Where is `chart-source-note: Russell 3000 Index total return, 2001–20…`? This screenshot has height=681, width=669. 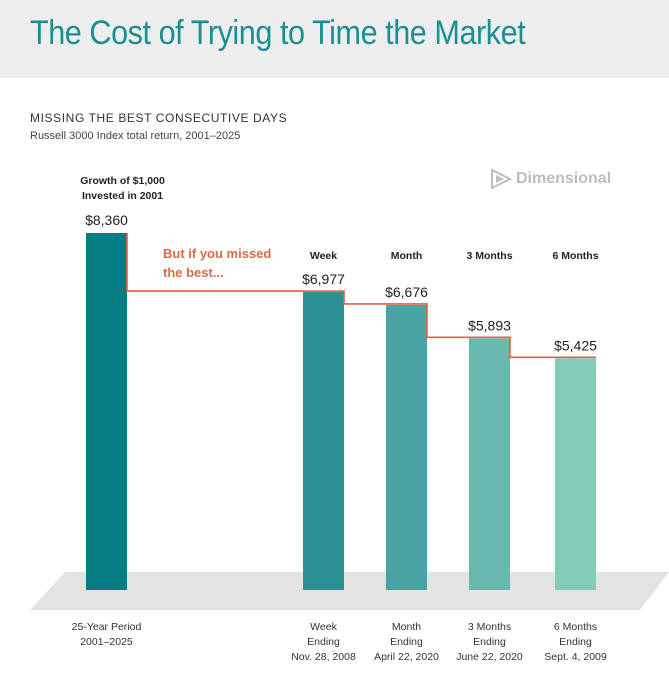
chart-source-note: Russell 3000 Index total return, 2001–20… is located at coordinates (135, 136).